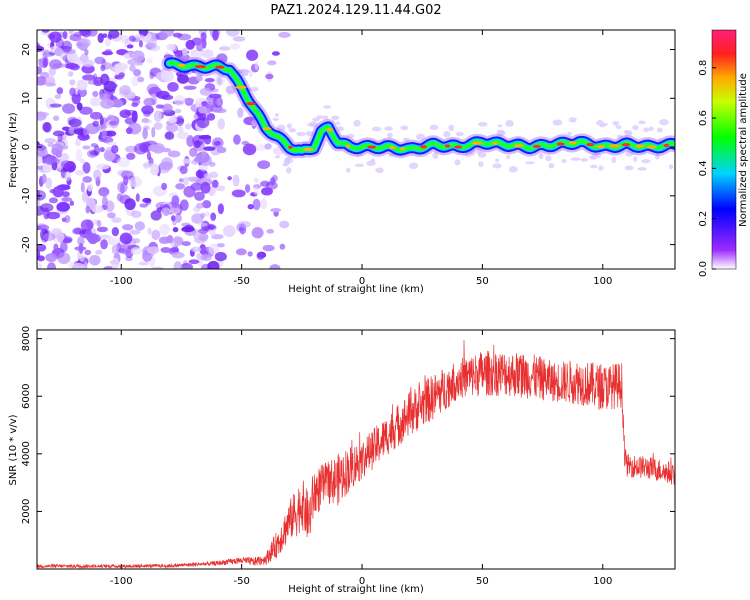 The image size is (750, 600). I want to click on spectrogram-xtick-label: 0, so click(362, 281).